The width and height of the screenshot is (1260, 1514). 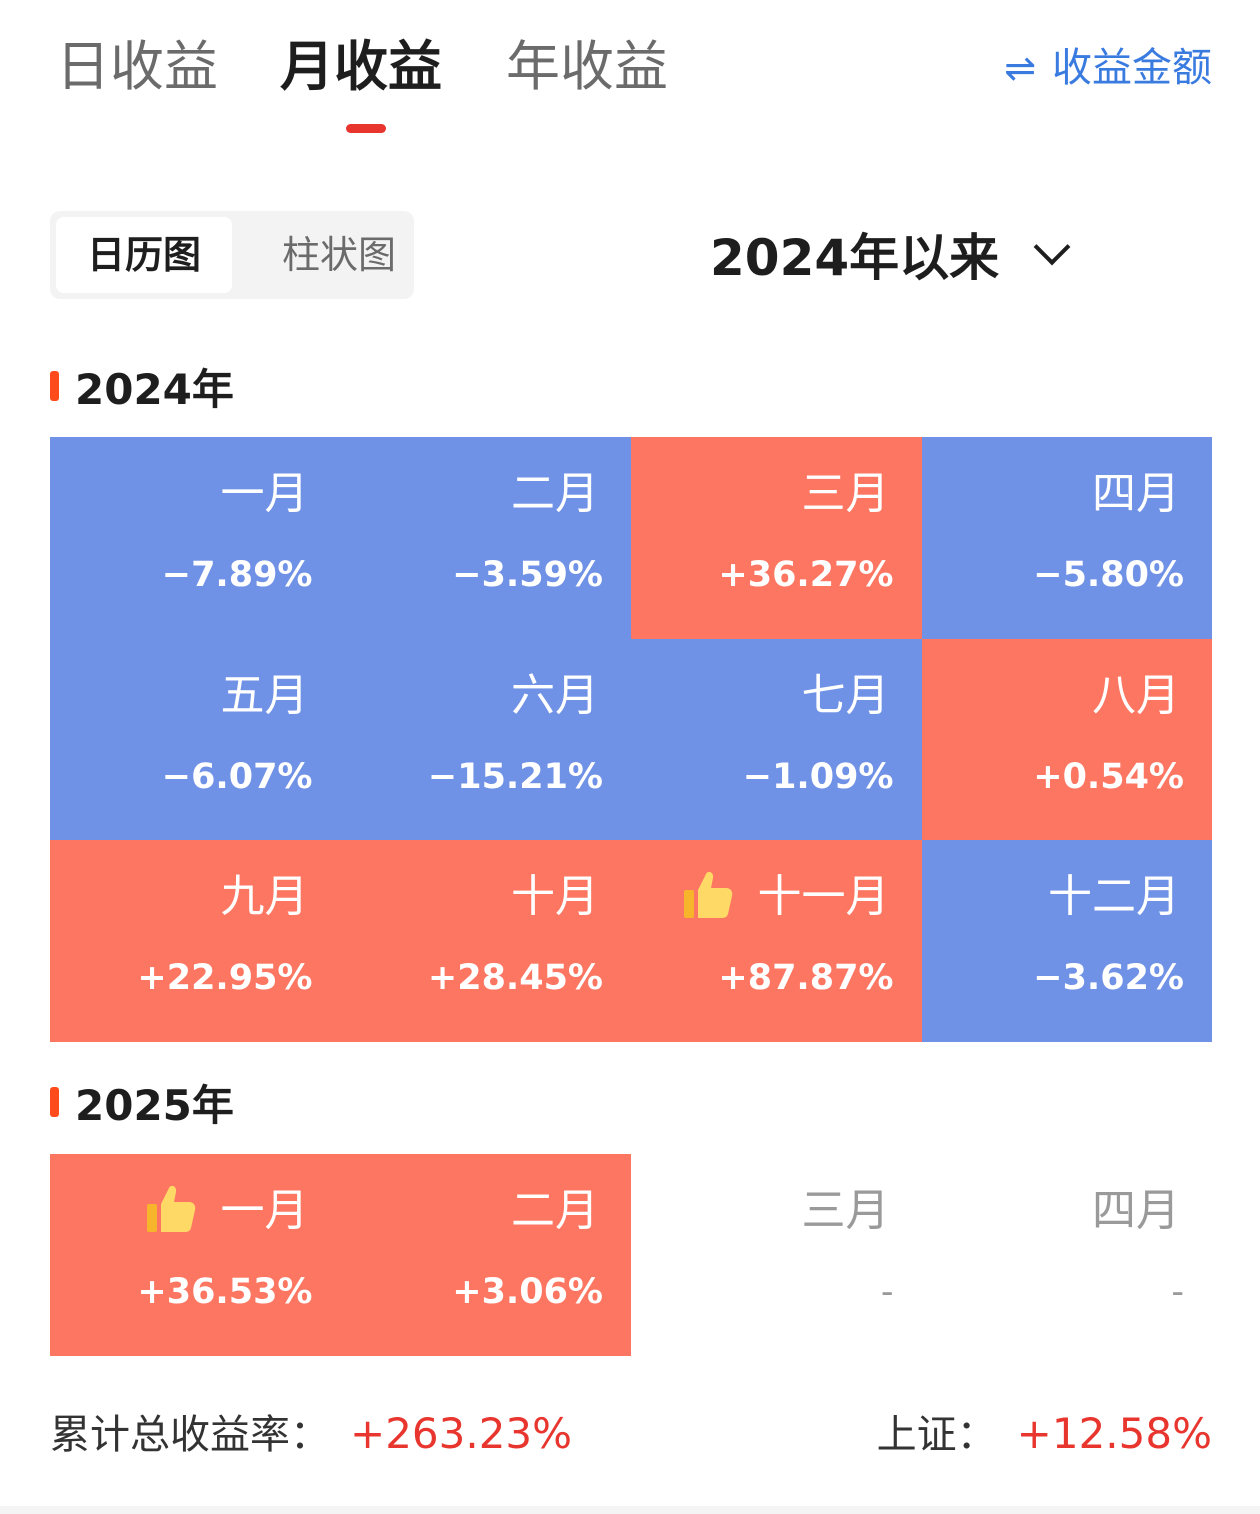 I want to click on month-cell: 三月 -, so click(x=776, y=1255).